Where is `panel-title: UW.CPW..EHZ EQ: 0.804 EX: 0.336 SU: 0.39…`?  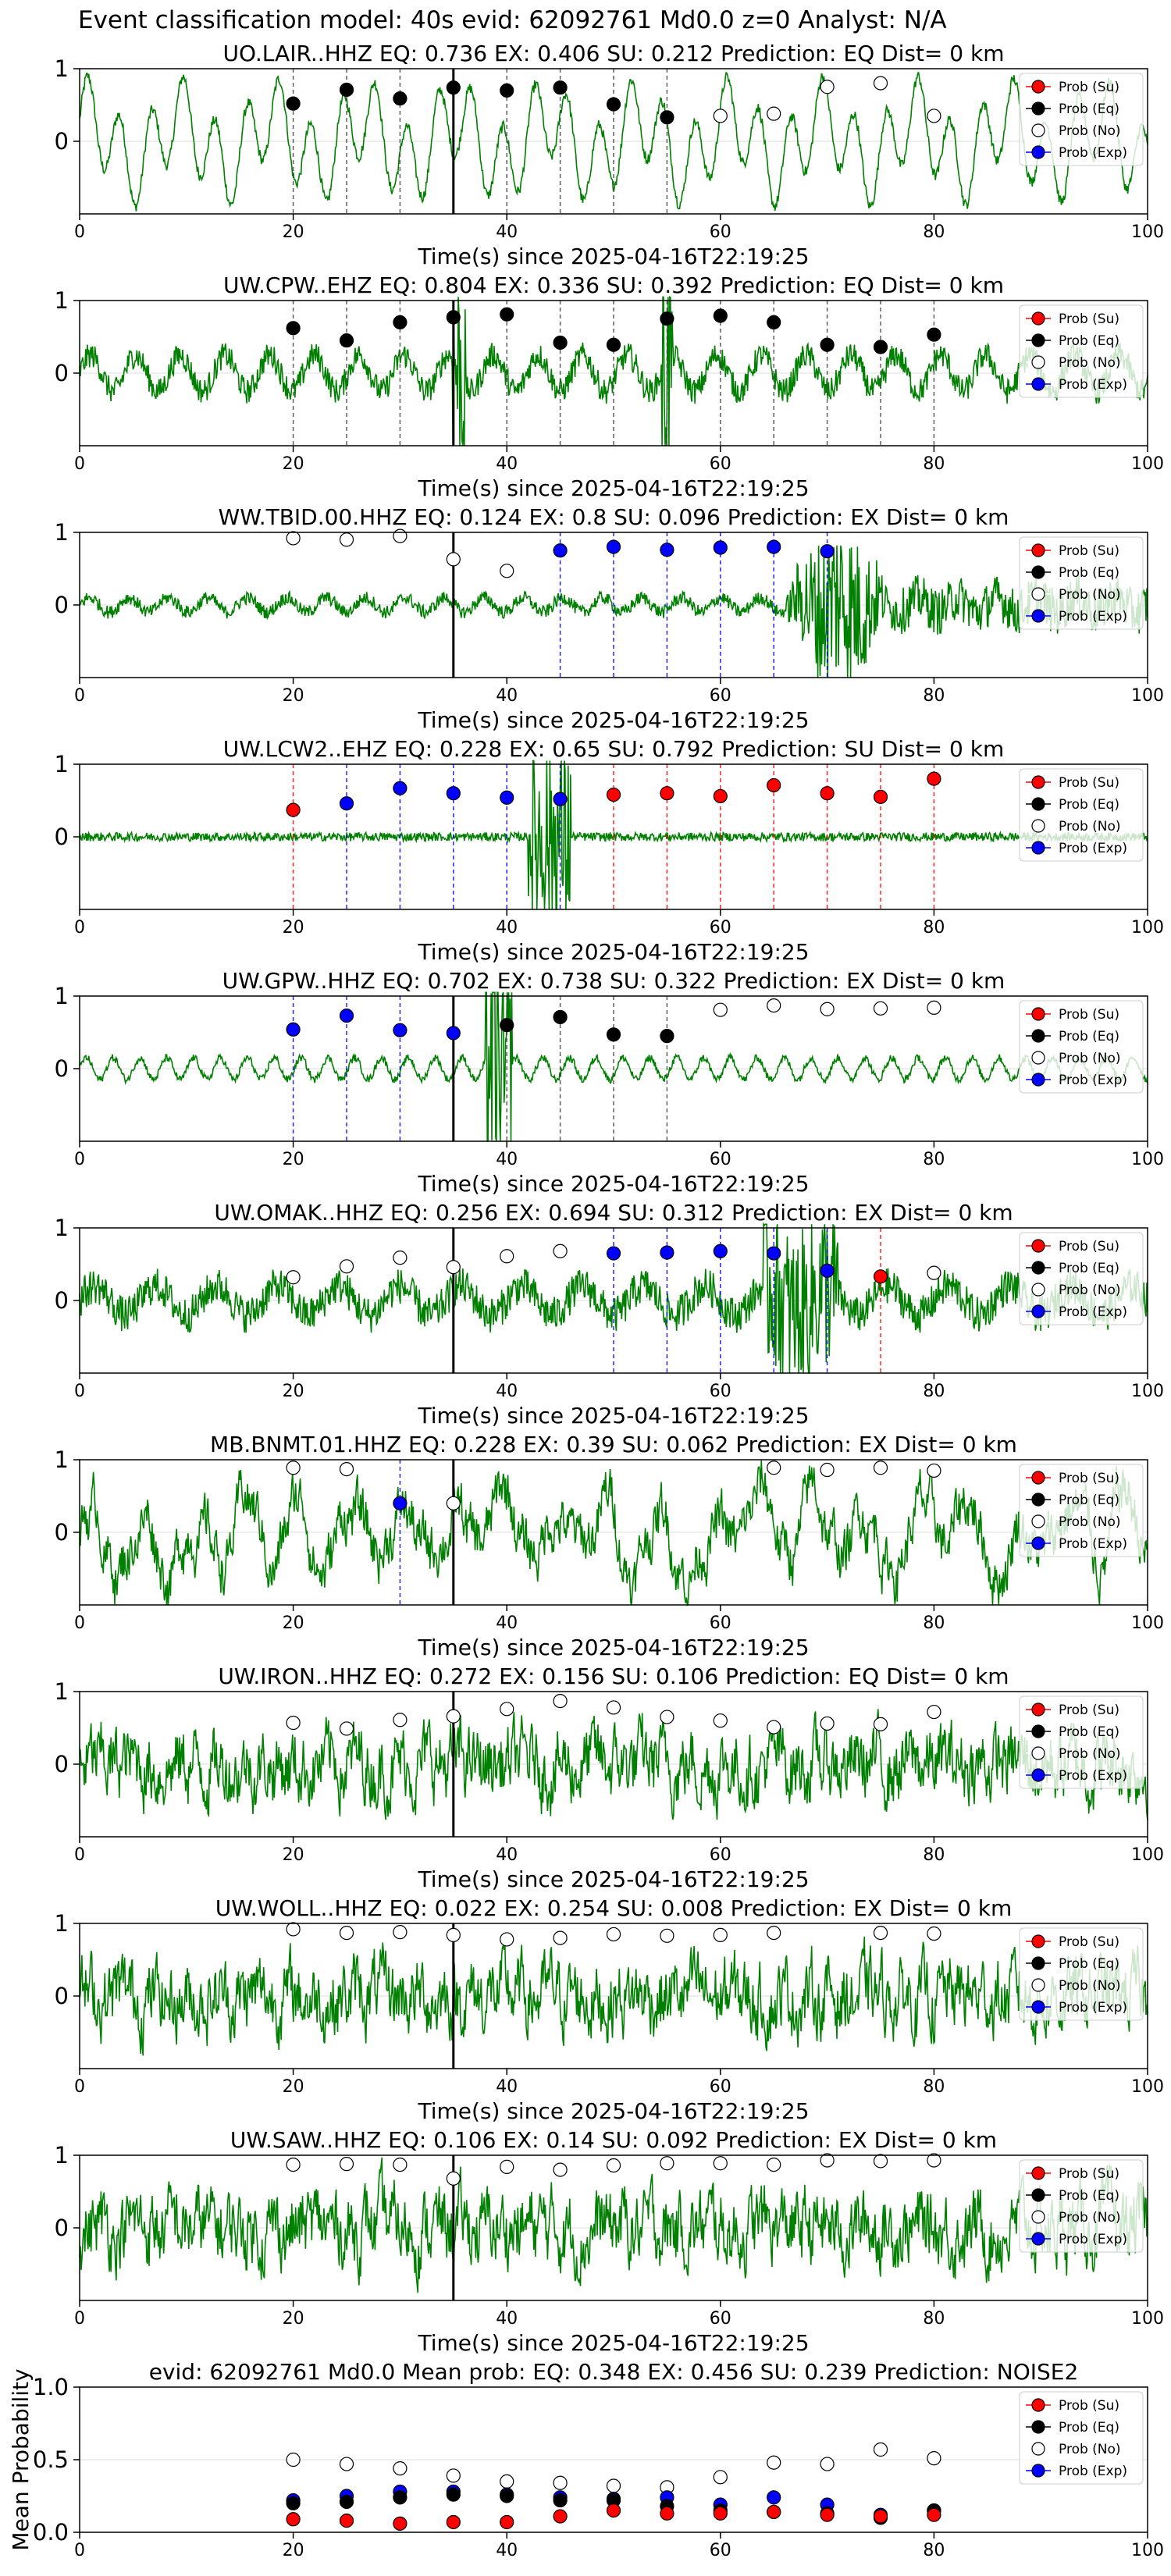 panel-title: UW.CPW..EHZ EQ: 0.804 EX: 0.336 SU: 0.39… is located at coordinates (613, 285).